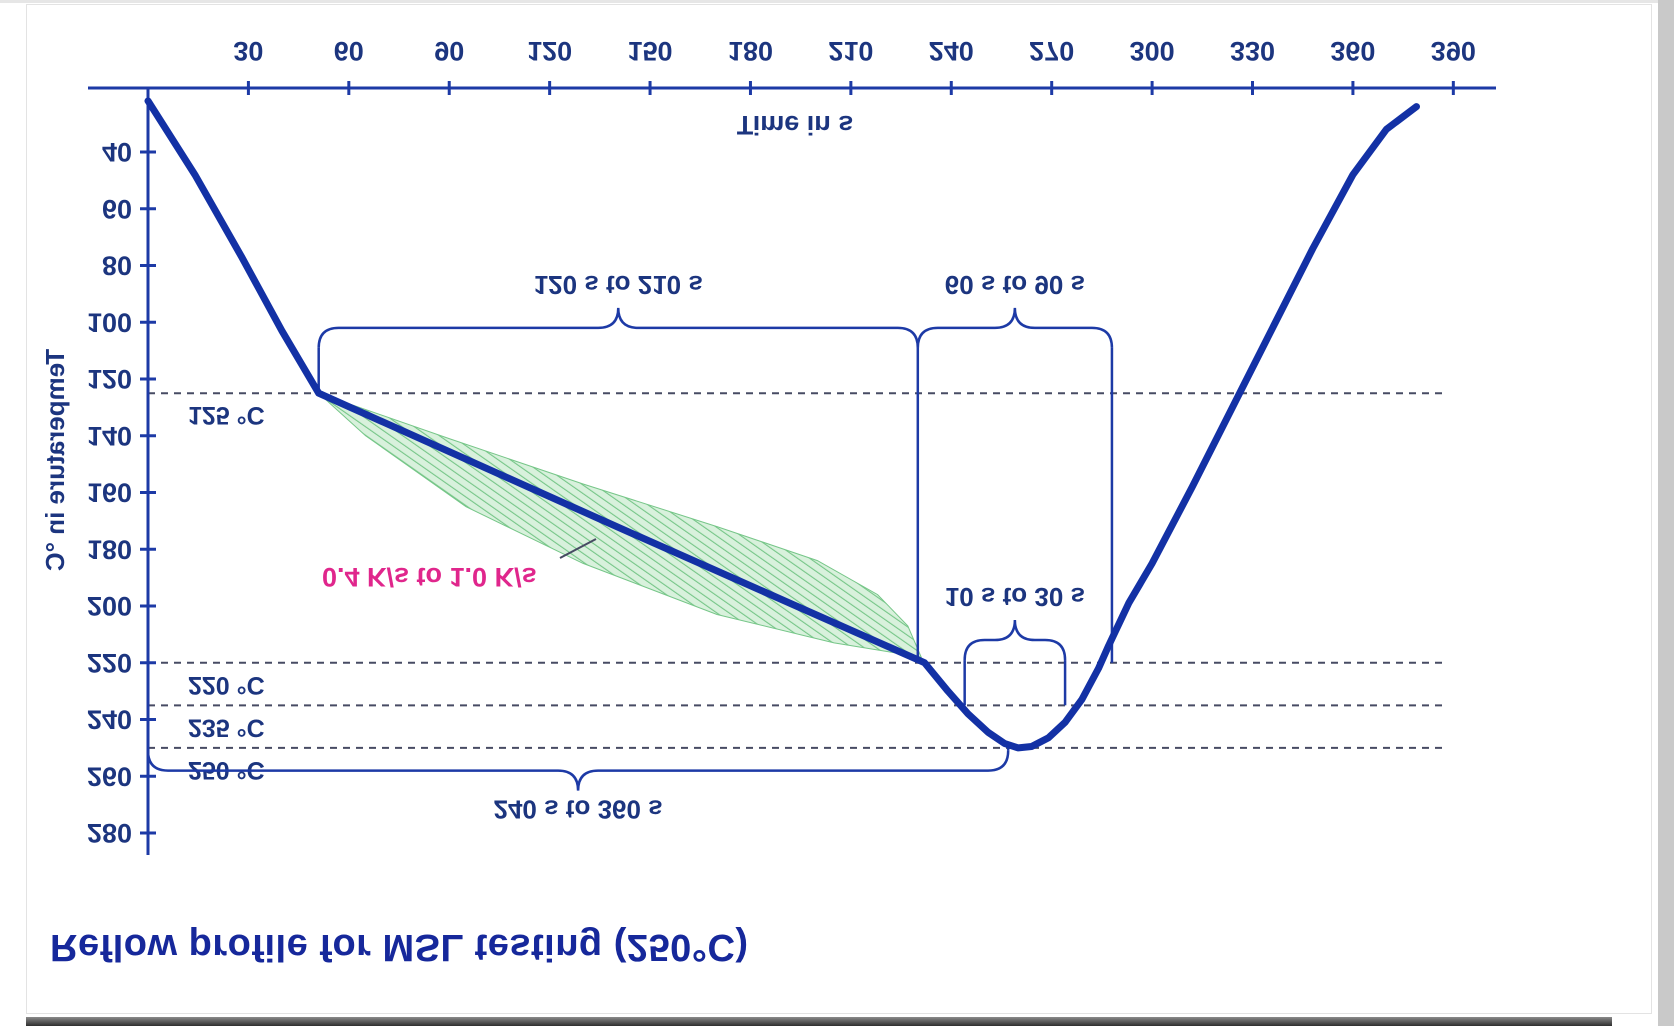  Describe the element at coordinates (226, 415) in the screenshot. I see `ref-line-label: 125 °C` at that location.